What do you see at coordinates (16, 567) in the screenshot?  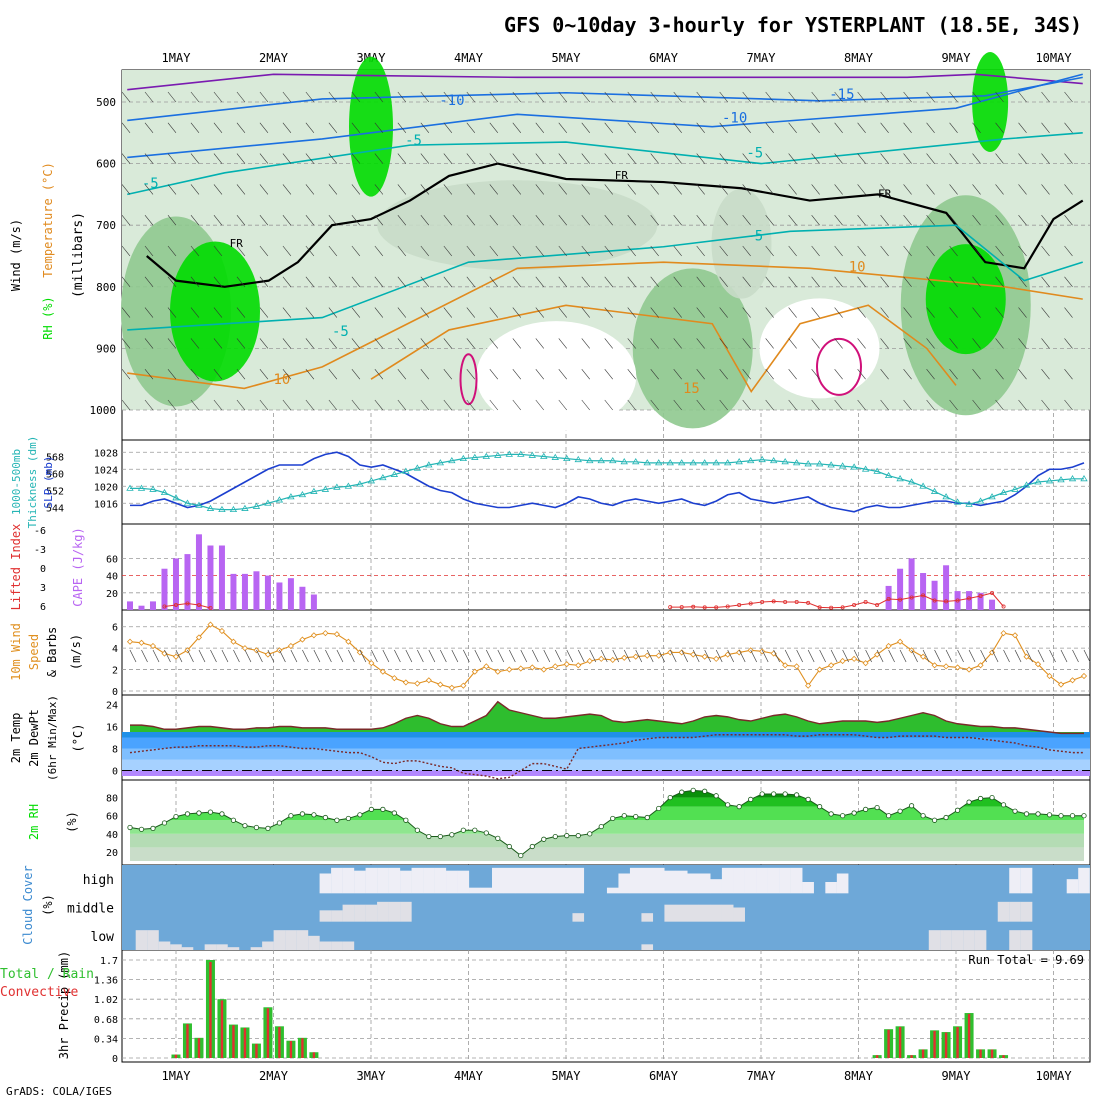 I see `side-label-lifted-index: Lifted Index` at bounding box center [16, 567].